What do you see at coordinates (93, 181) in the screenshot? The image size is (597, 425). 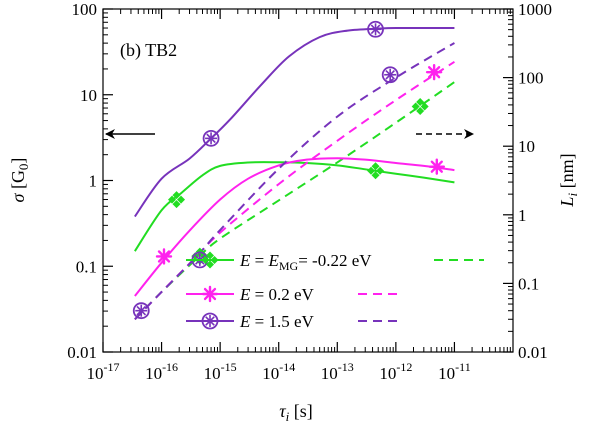 I see `y-left-tick-label: 1` at bounding box center [93, 181].